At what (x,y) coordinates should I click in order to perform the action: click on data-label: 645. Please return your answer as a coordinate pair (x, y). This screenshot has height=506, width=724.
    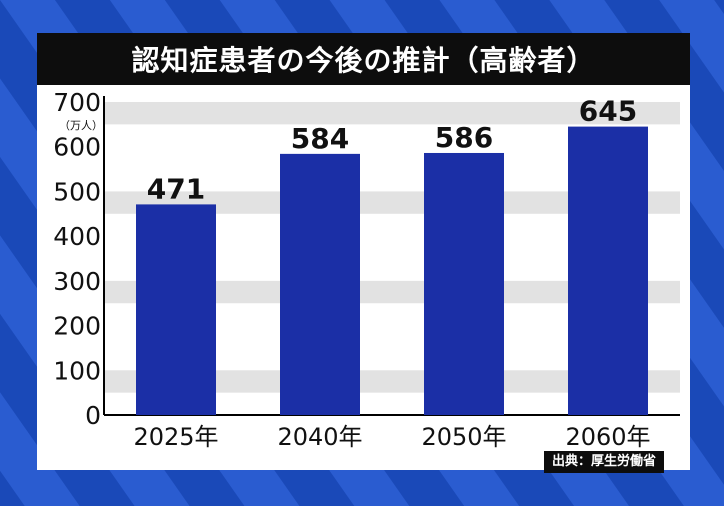
    Looking at the image, I should click on (608, 111).